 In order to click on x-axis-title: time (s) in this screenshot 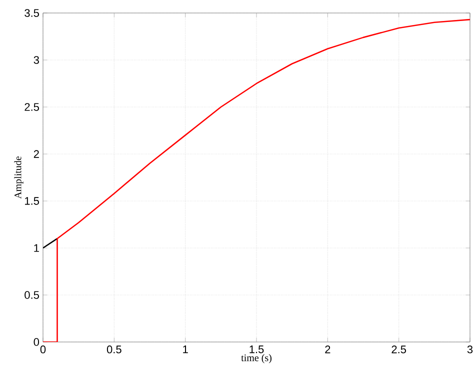, I will do `click(256, 359)`.